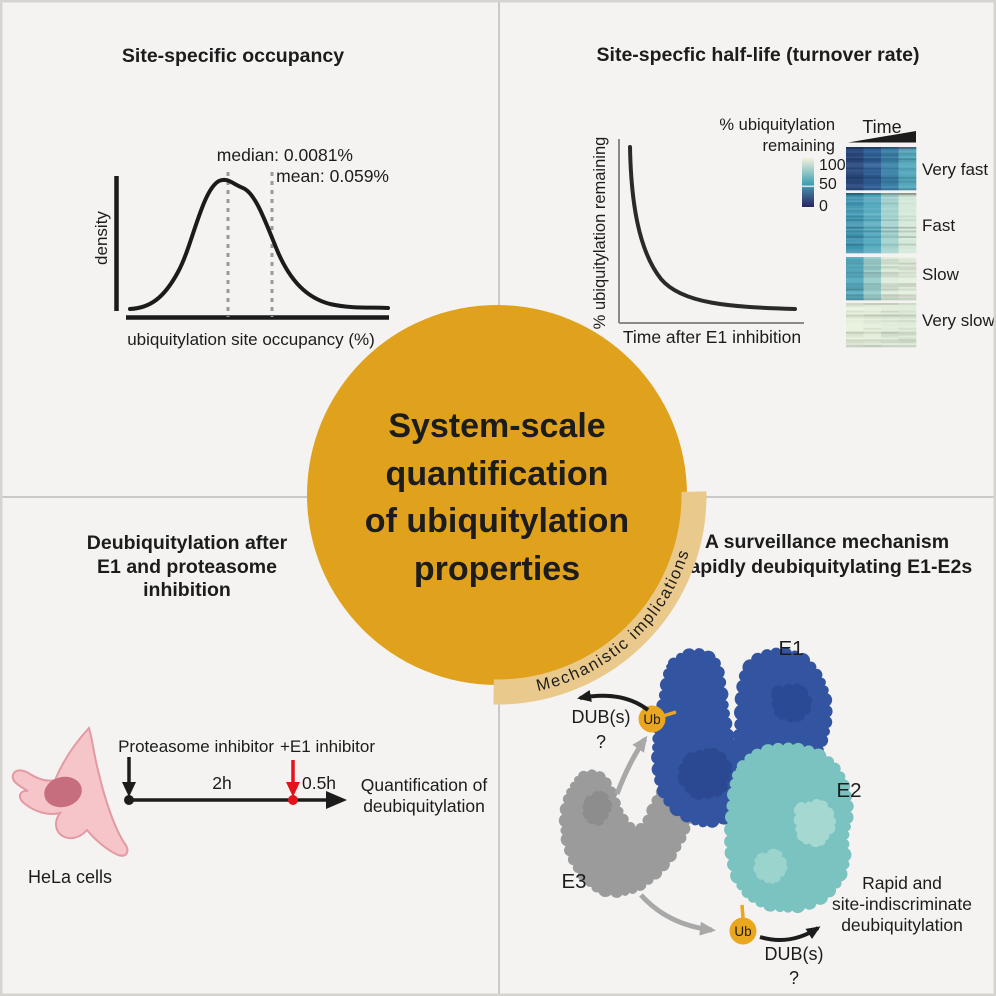 The height and width of the screenshot is (996, 996). What do you see at coordinates (600, 233) in the screenshot?
I see `decay-y-label: % ubiquitylation remaining` at bounding box center [600, 233].